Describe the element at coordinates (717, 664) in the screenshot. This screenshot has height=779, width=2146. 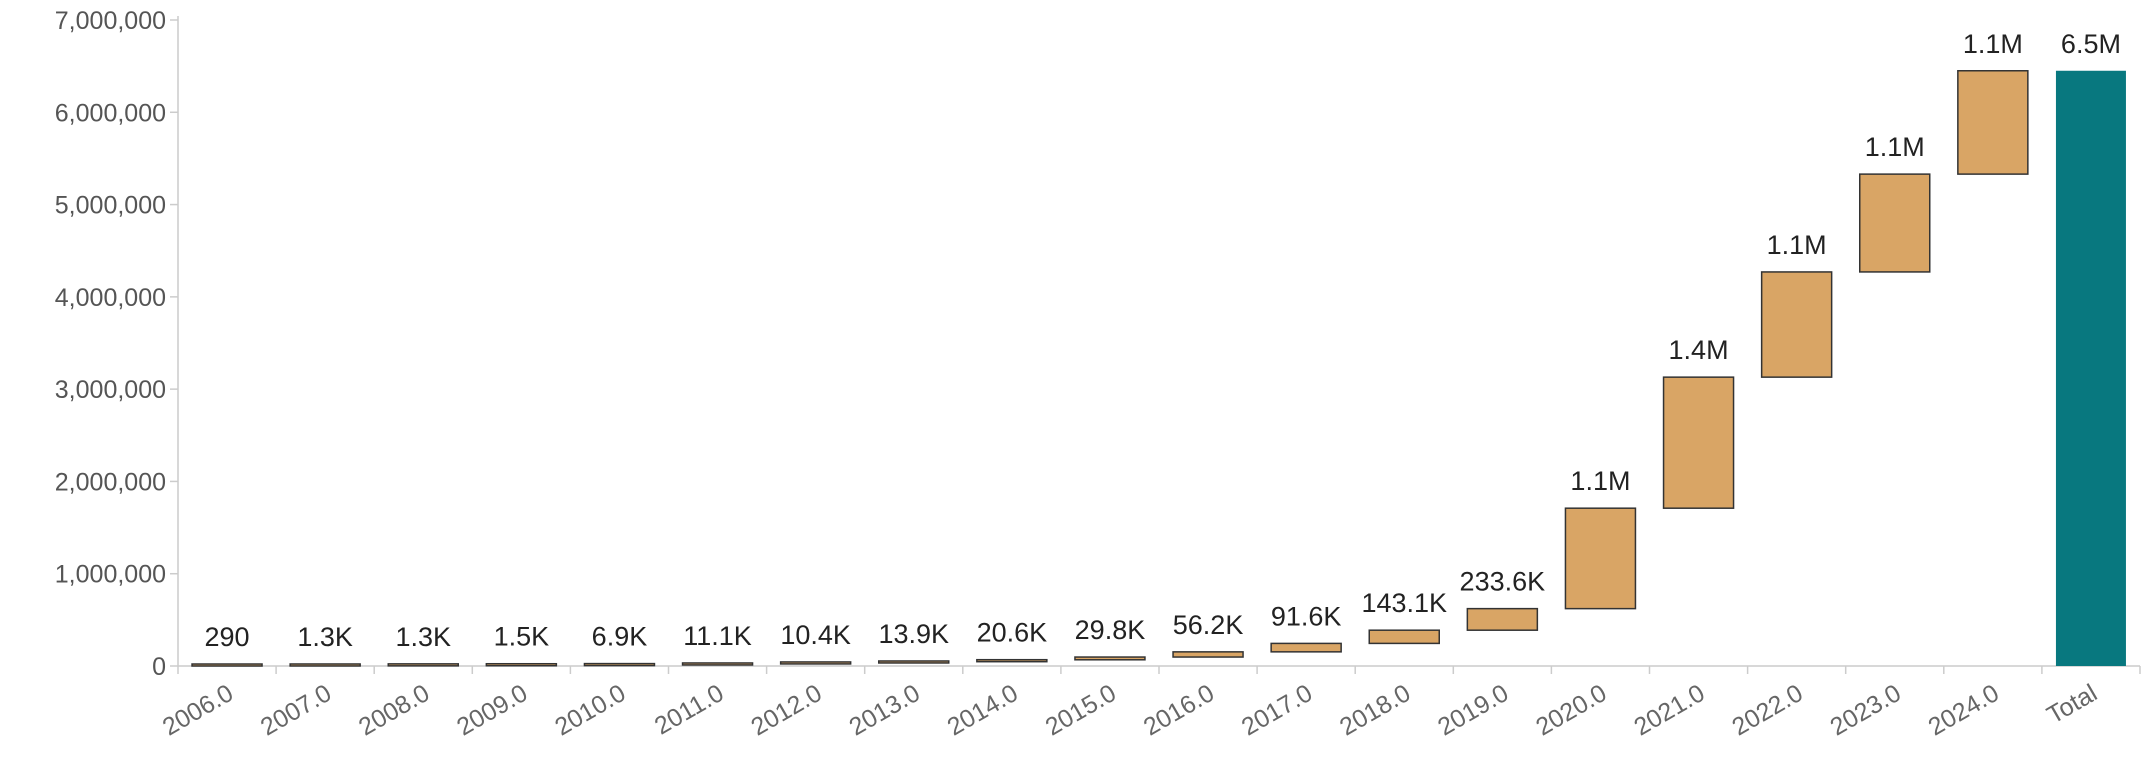
I see `bar-2011.0` at that location.